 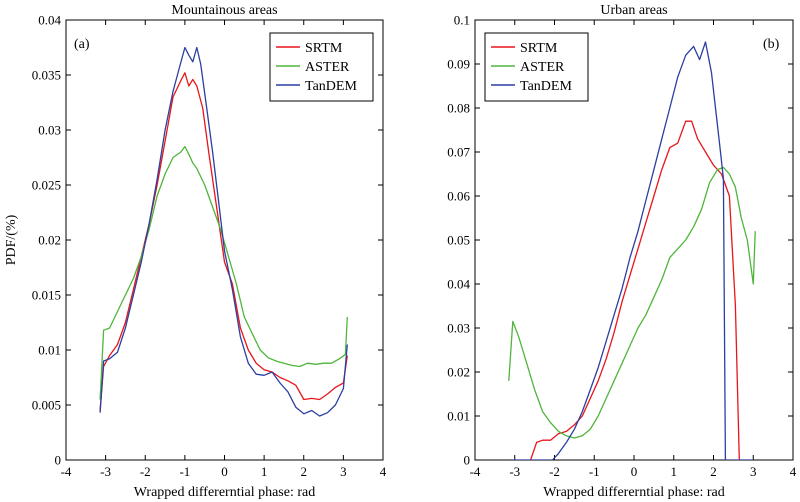 I want to click on y-tick-label: 0.06, so click(x=458, y=196).